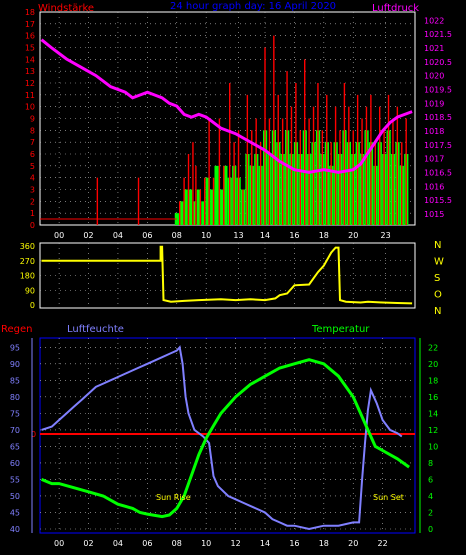  What do you see at coordinates (235, 543) in the screenshot?
I see `ht-x-tick-label: 12` at bounding box center [235, 543].